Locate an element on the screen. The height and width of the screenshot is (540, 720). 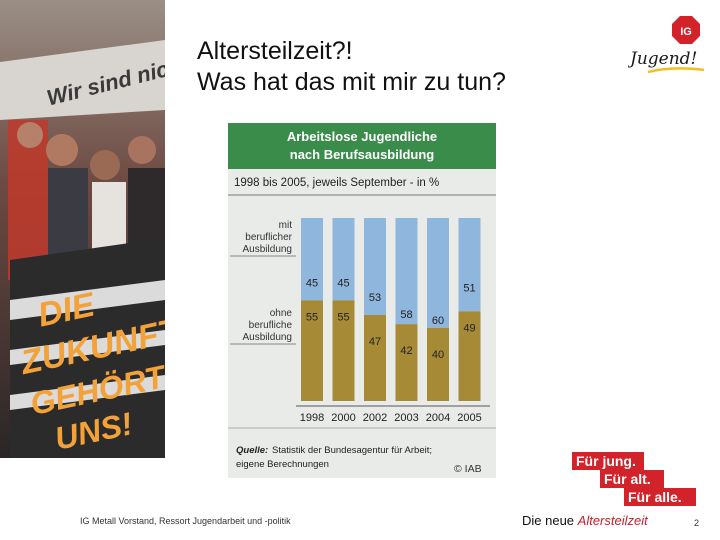
x-tick-1998: 1998 is located at coordinates (312, 418).